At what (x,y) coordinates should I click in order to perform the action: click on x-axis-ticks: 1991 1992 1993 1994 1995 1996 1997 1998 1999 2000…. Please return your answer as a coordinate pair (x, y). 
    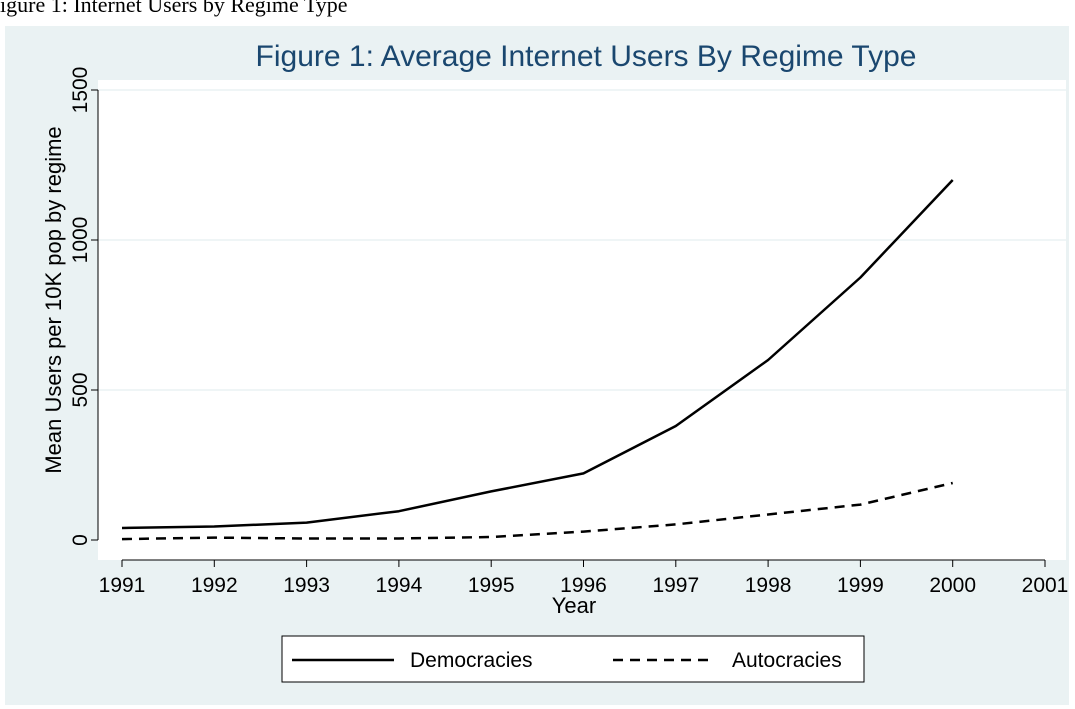
    Looking at the image, I should click on (584, 578).